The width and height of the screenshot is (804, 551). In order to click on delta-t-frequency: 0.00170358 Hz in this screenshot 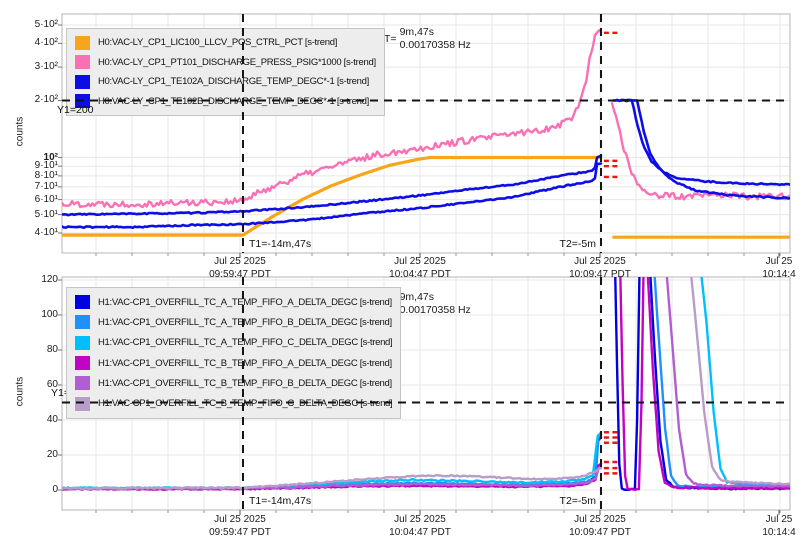, I will do `click(435, 44)`.